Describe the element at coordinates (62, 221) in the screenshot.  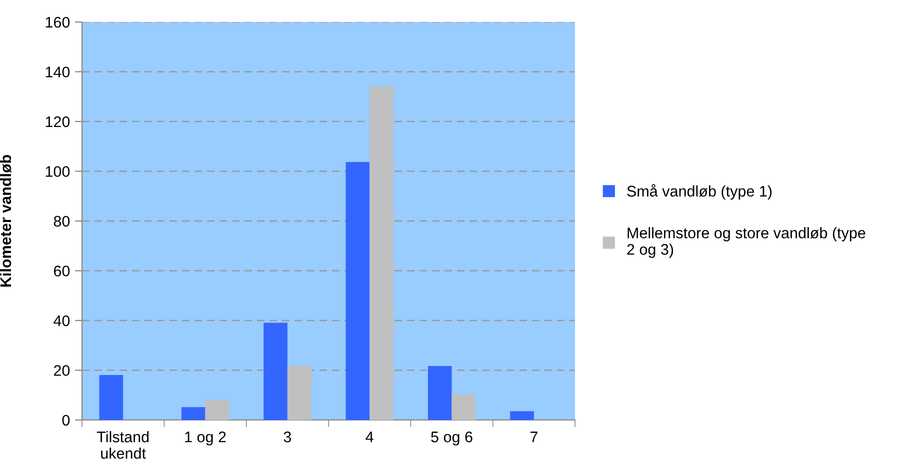
I see `y-tick-label: 80` at that location.